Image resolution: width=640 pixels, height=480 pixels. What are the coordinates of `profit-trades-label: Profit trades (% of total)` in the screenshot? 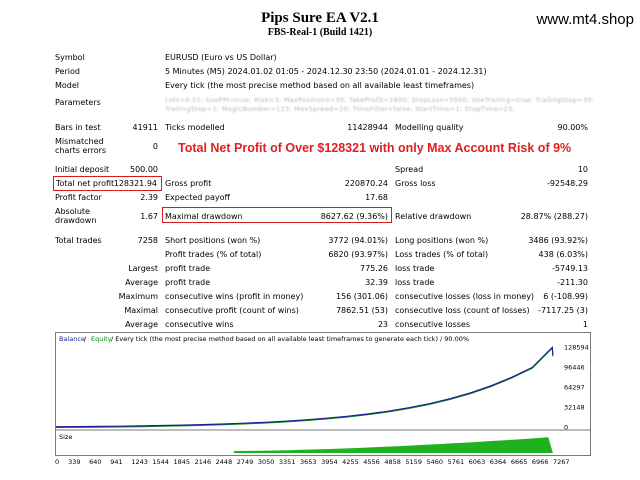 It's located at (213, 254).